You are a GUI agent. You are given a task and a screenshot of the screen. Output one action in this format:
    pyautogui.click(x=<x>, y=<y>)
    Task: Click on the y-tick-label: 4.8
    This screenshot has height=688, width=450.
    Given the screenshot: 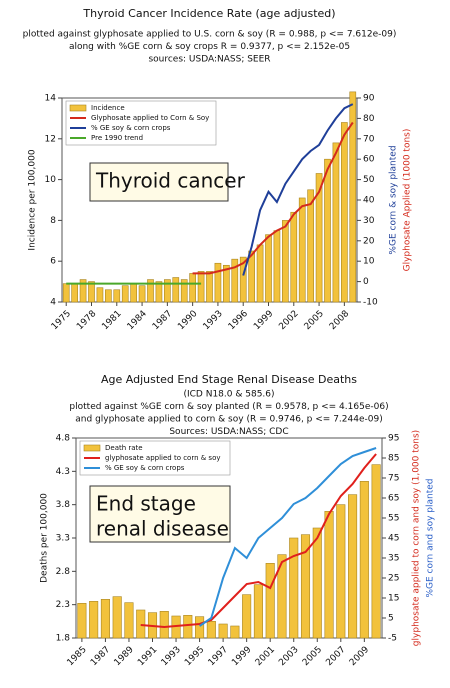 What is the action you would take?
    pyautogui.click(x=63, y=439)
    